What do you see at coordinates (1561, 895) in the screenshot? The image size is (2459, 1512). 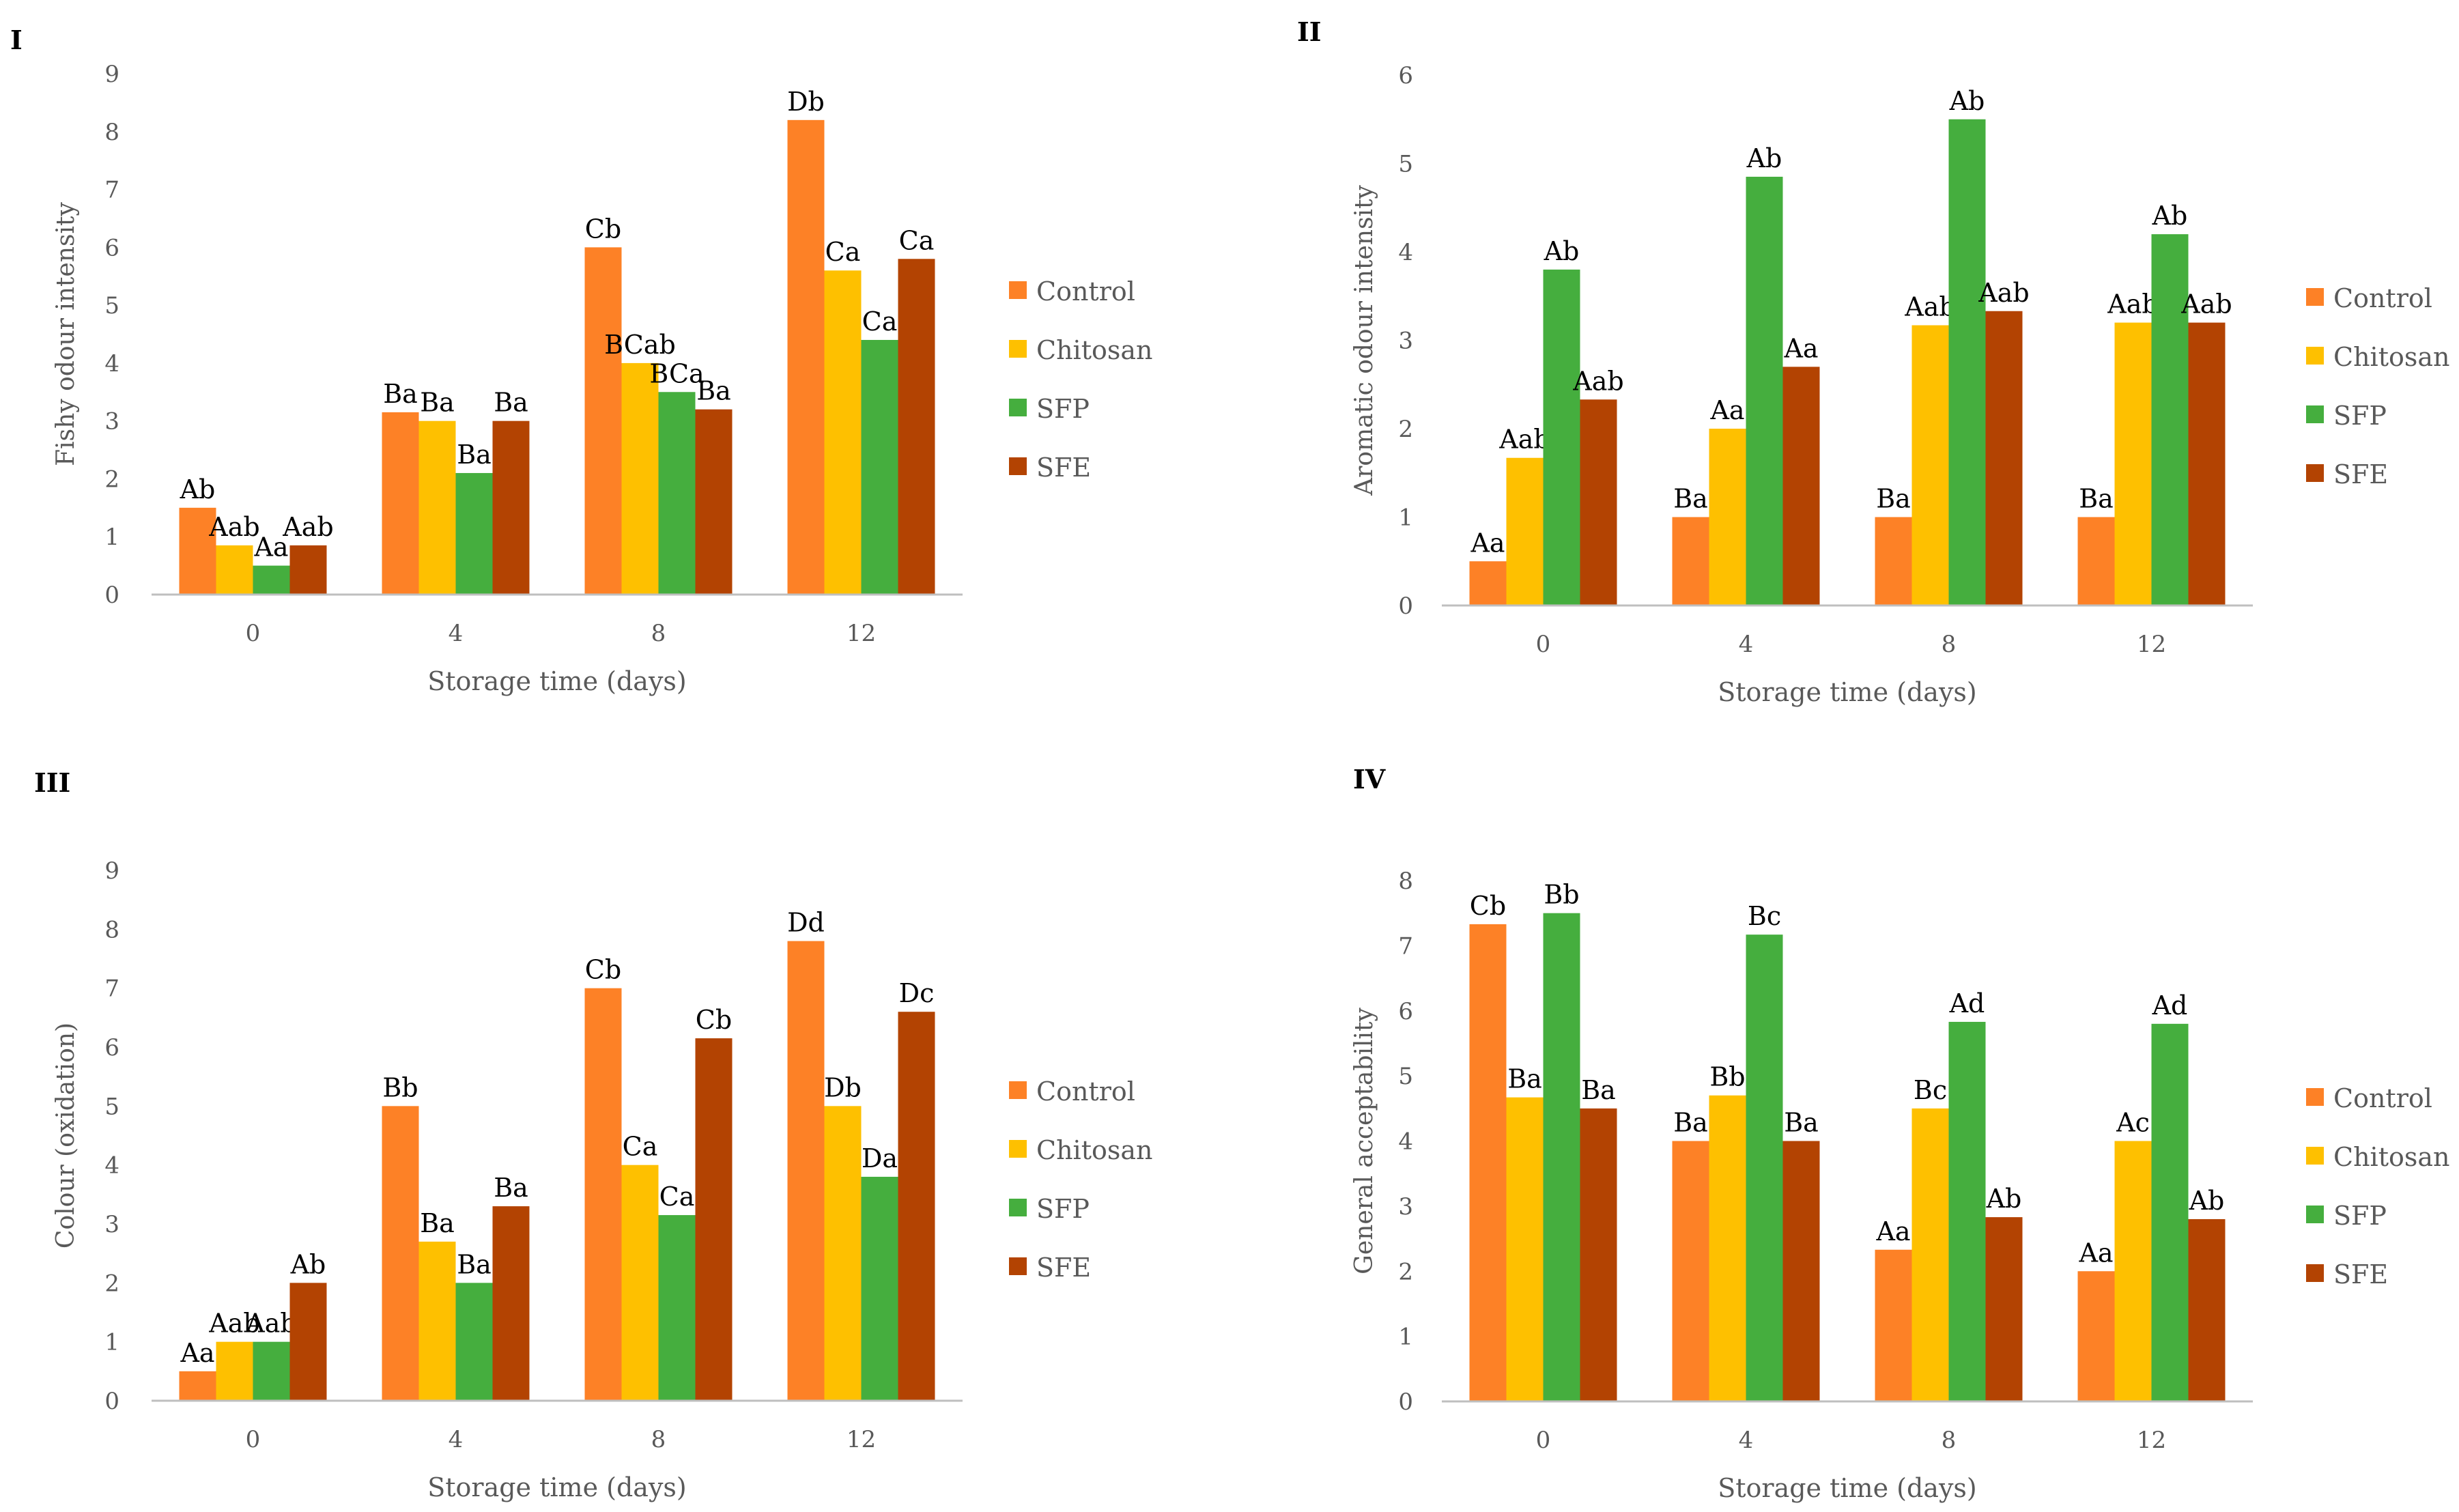 I see `data-label-sfp: Bb` at bounding box center [1561, 895].